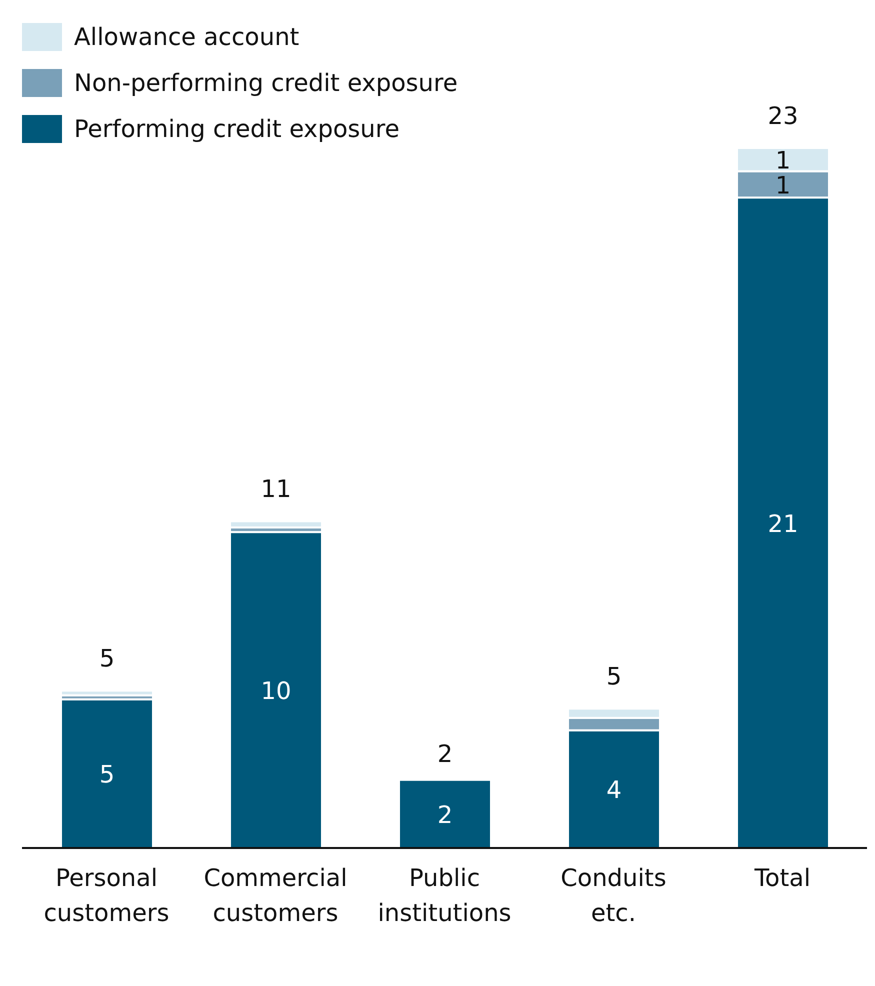  Describe the element at coordinates (445, 754) in the screenshot. I see `total-label: 2` at that location.